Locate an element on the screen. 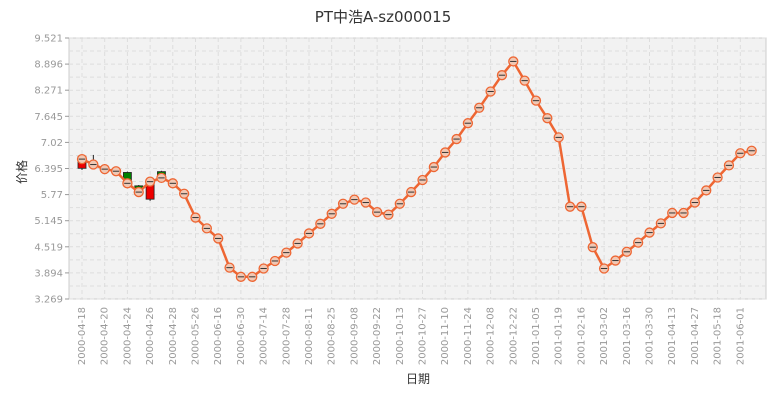 This screenshot has width=780, height=400. x-tick-label: 2001-05-18 is located at coordinates (718, 336).